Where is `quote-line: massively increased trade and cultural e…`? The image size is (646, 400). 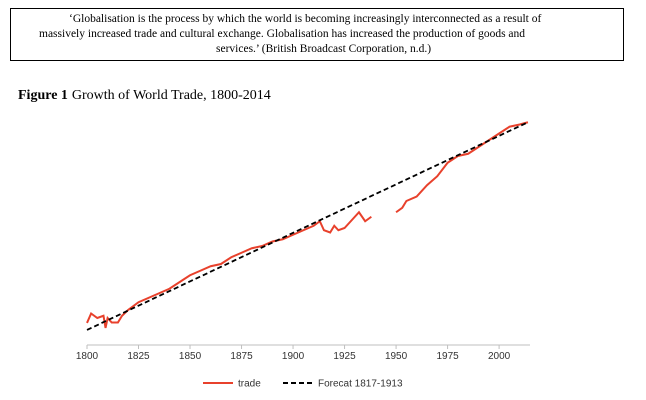 quote-line: massively increased trade and cultural e… is located at coordinates (282, 34).